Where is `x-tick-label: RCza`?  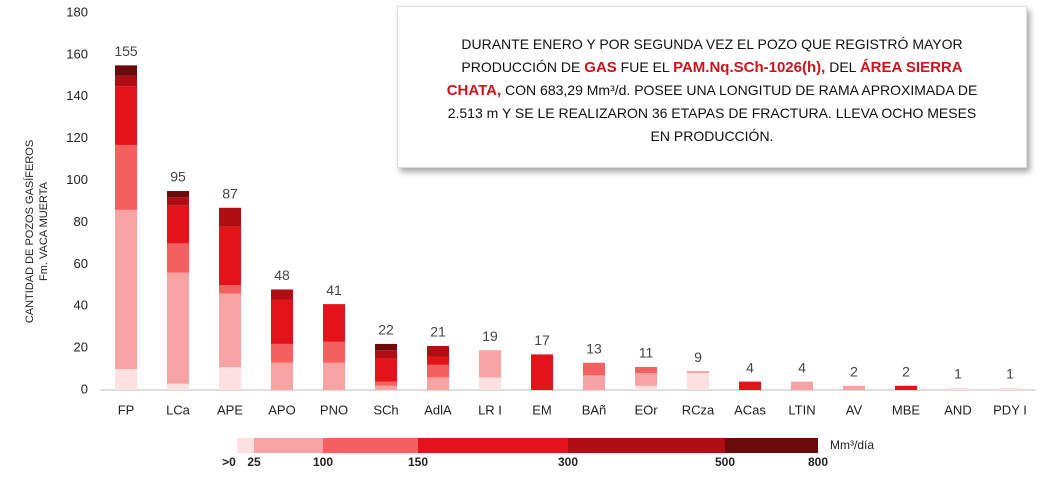 x-tick-label: RCza is located at coordinates (698, 409).